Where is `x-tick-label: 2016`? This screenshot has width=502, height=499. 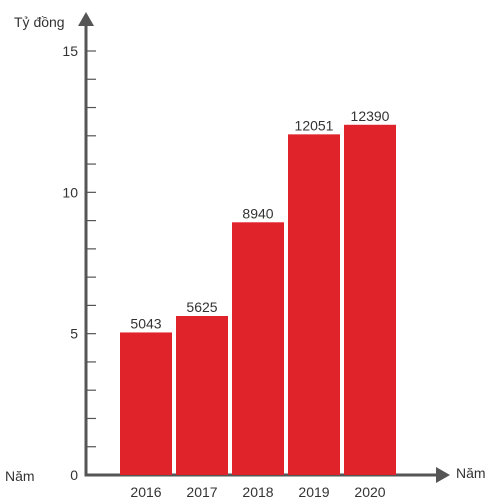 x-tick-label: 2016 is located at coordinates (145, 491).